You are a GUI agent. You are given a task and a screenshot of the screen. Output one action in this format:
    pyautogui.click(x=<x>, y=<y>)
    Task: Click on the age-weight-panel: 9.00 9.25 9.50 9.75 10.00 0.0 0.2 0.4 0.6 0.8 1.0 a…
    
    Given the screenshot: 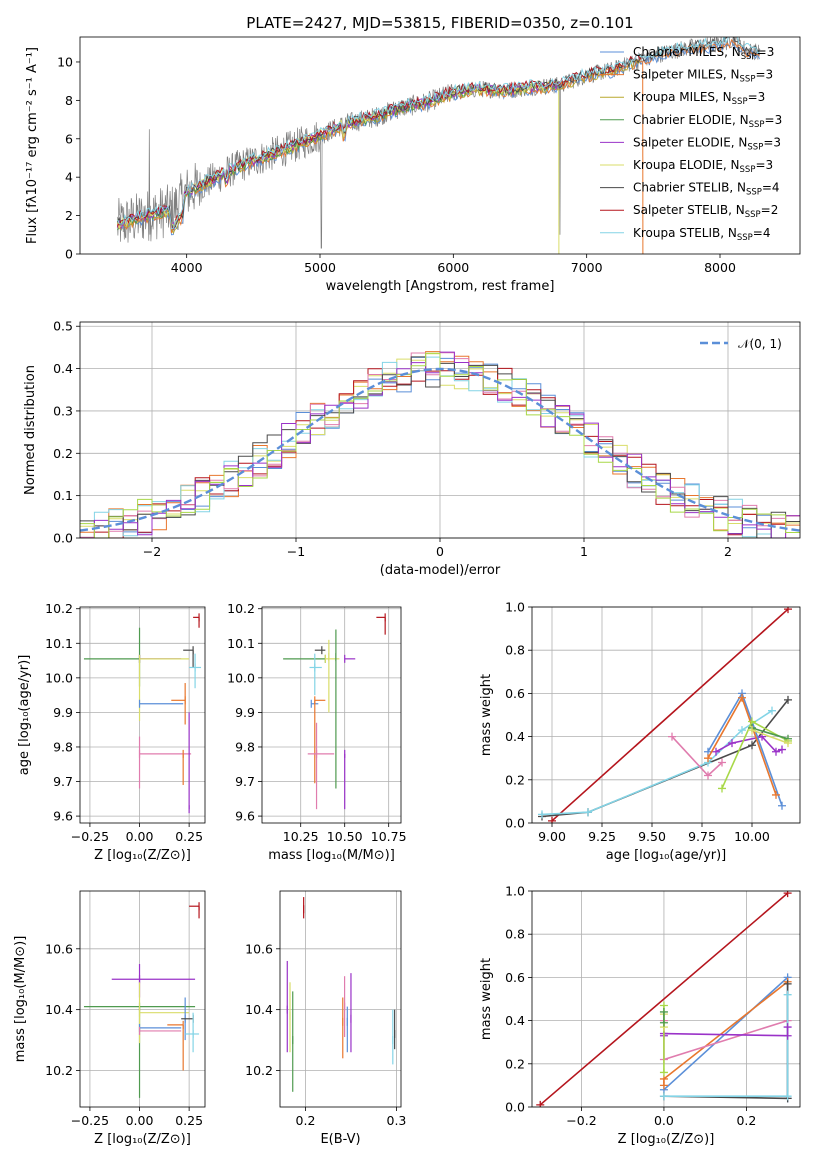 What is the action you would take?
    pyautogui.click(x=640, y=731)
    